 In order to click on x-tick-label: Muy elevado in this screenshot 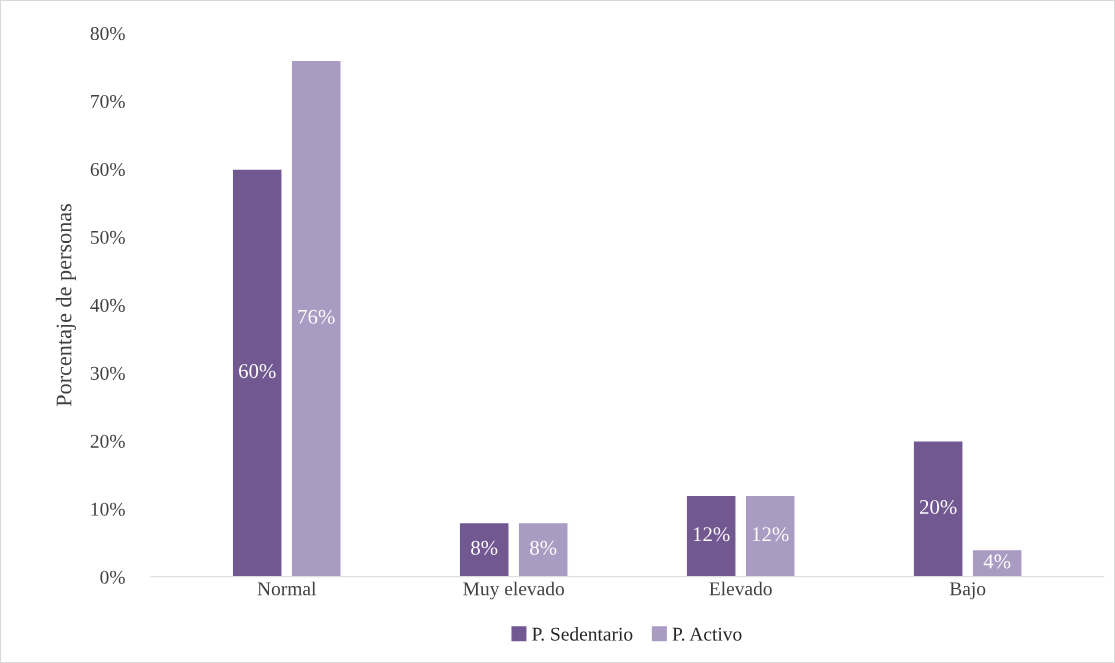, I will do `click(513, 590)`.